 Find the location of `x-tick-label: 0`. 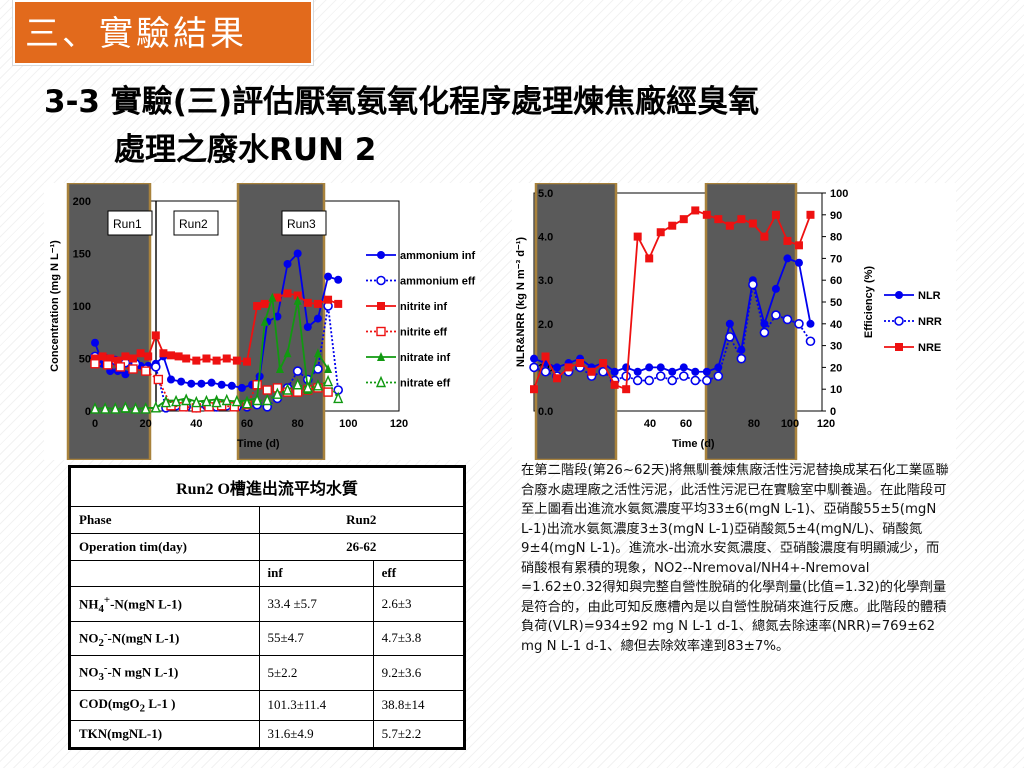

x-tick-label: 0 is located at coordinates (95, 424).